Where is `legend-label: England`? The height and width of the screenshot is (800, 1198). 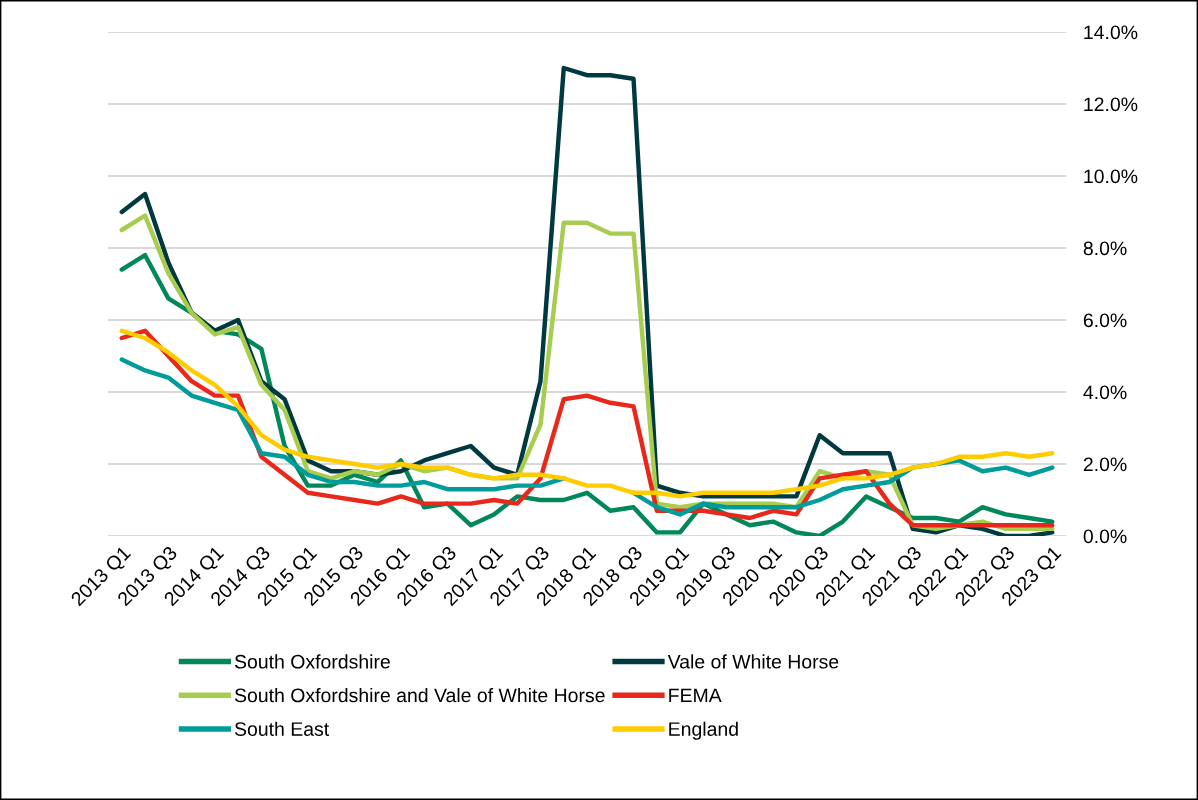 legend-label: England is located at coordinates (703, 730).